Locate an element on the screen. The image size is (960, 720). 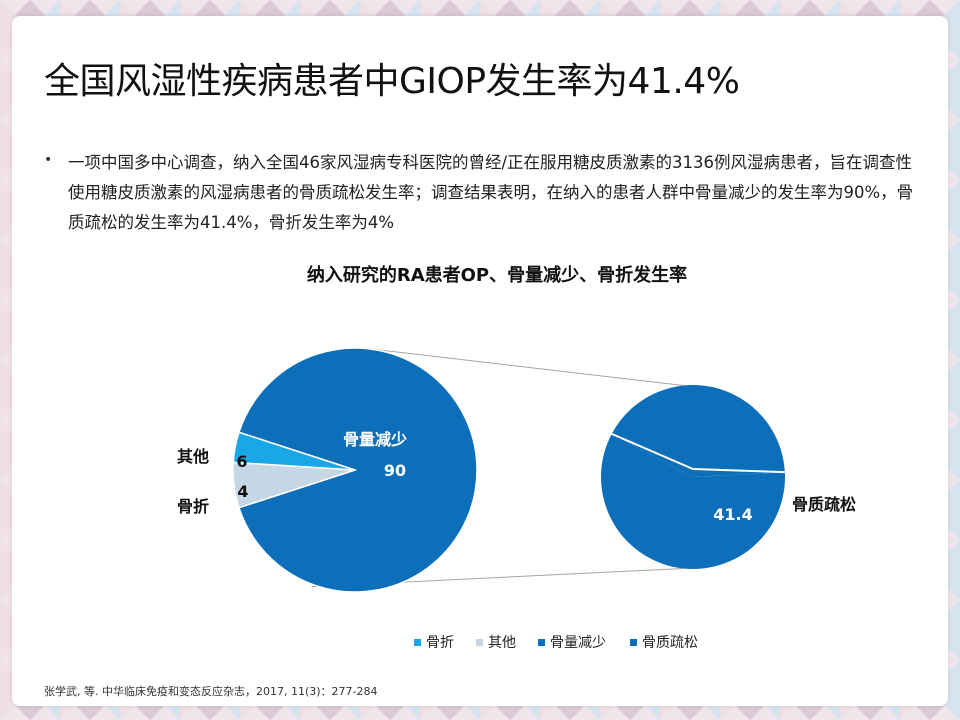
secondary-pie is located at coordinates (693, 477).